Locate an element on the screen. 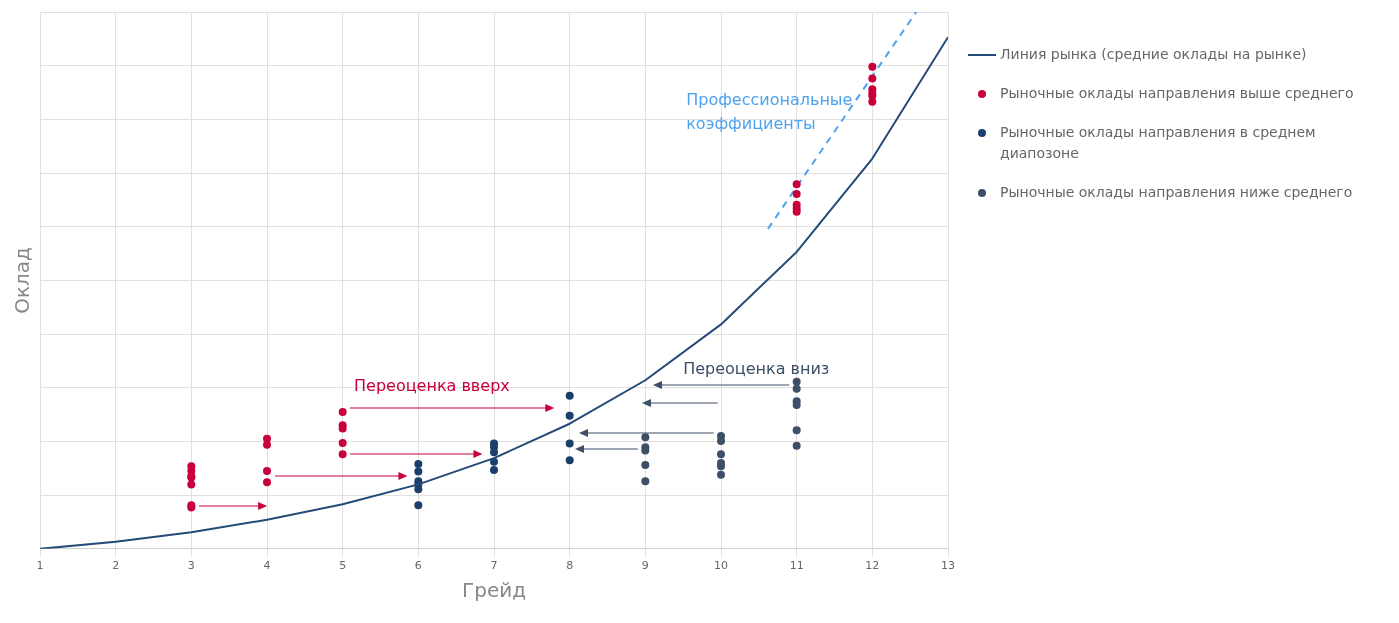 This screenshot has width=1399, height=623. x-tick-label: 12 is located at coordinates (872, 566).